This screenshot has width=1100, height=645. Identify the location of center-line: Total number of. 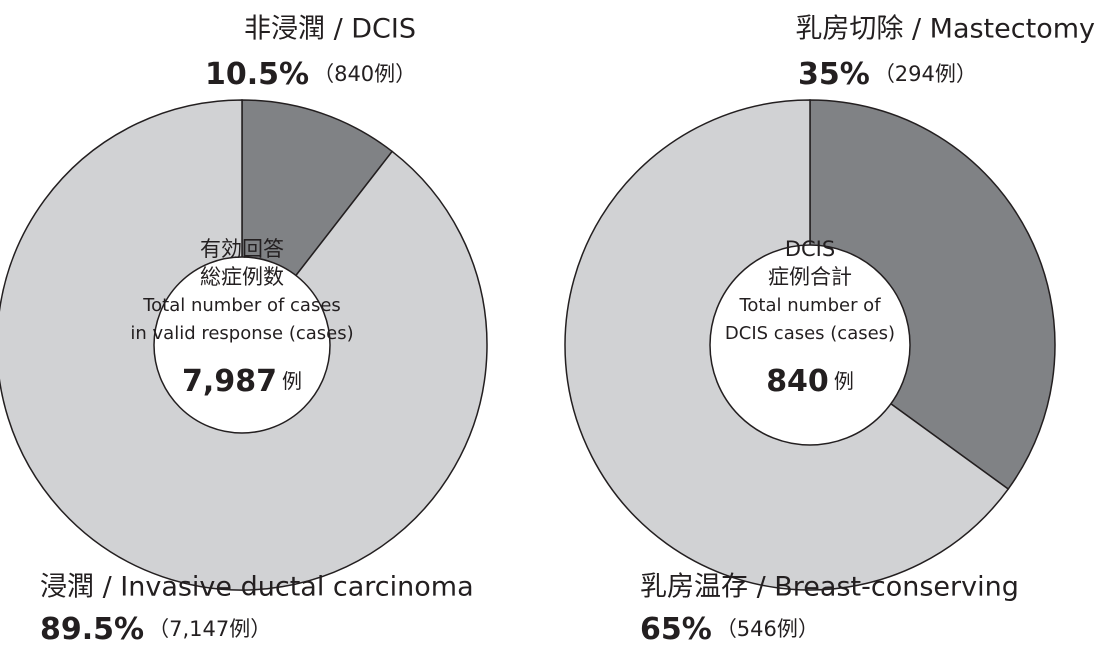
(809, 305).